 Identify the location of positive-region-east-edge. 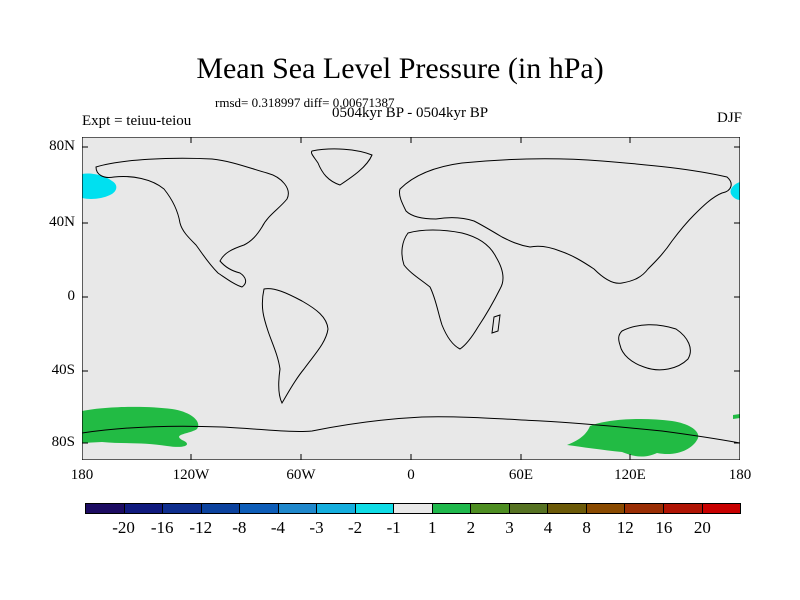
(736, 416).